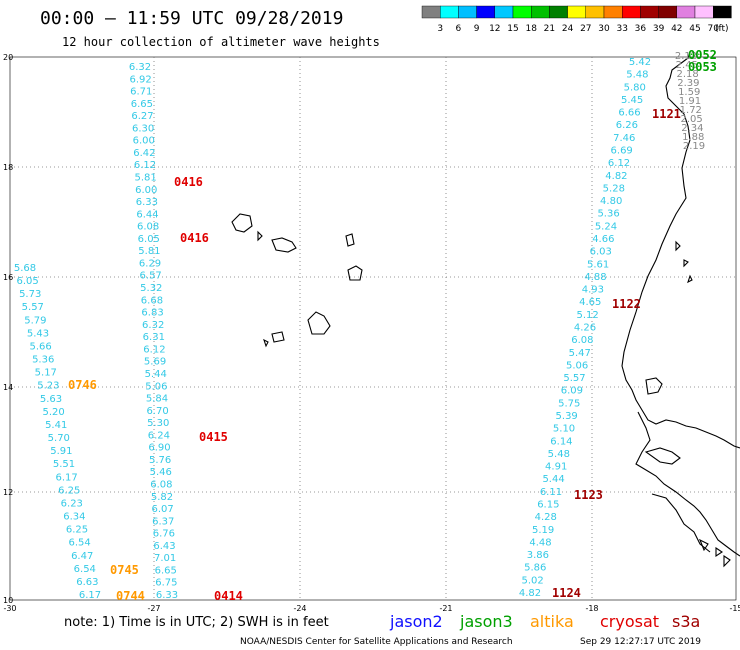 The image size is (740, 650). What do you see at coordinates (165, 558) in the screenshot?
I see `wave-height-value: 7.01` at bounding box center [165, 558].